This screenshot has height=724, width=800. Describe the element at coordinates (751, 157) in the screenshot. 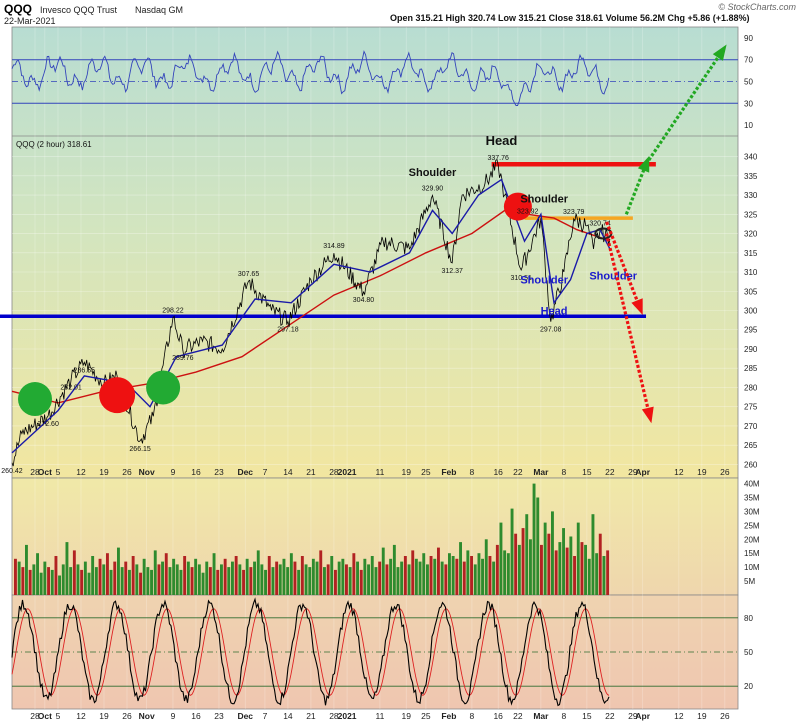

I see `price-tick-label: 340` at that location.